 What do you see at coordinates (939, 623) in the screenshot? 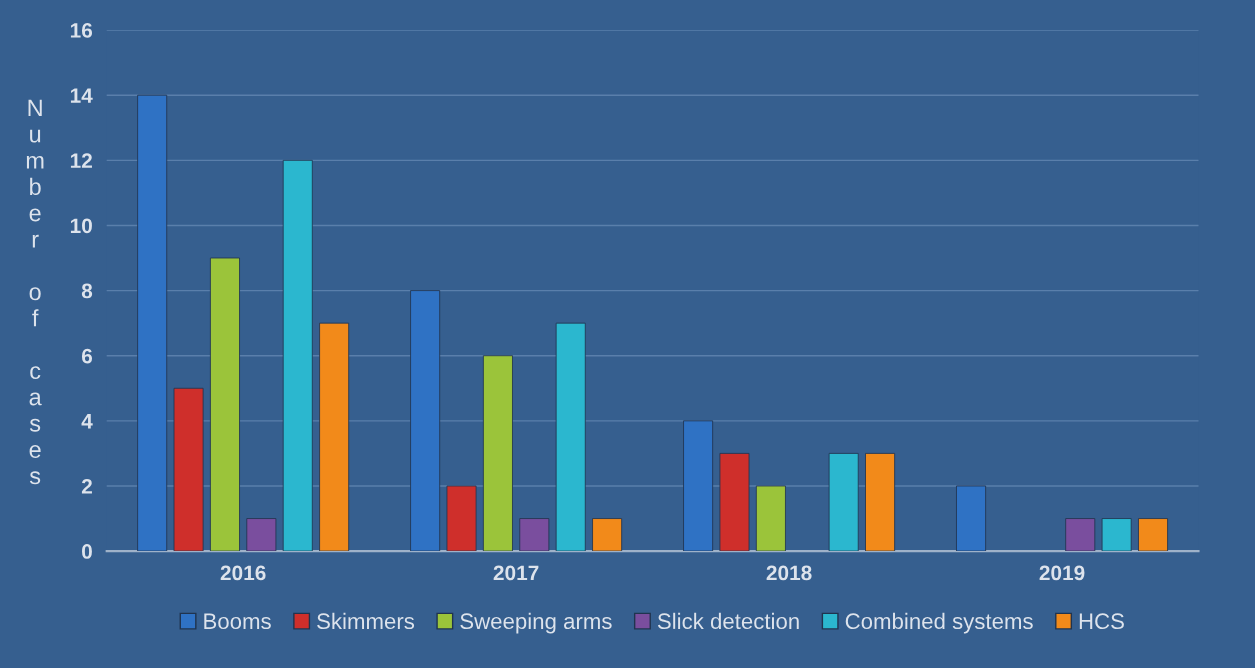
I see `legend-label: Combined systems` at bounding box center [939, 623].